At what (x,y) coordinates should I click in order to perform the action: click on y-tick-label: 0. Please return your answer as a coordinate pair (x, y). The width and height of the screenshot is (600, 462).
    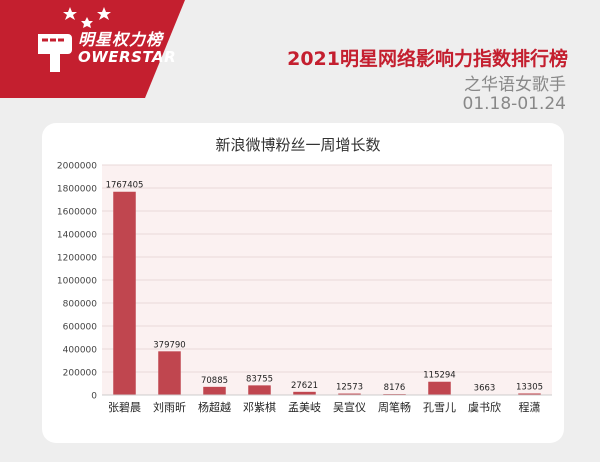
    Looking at the image, I should click on (94, 397).